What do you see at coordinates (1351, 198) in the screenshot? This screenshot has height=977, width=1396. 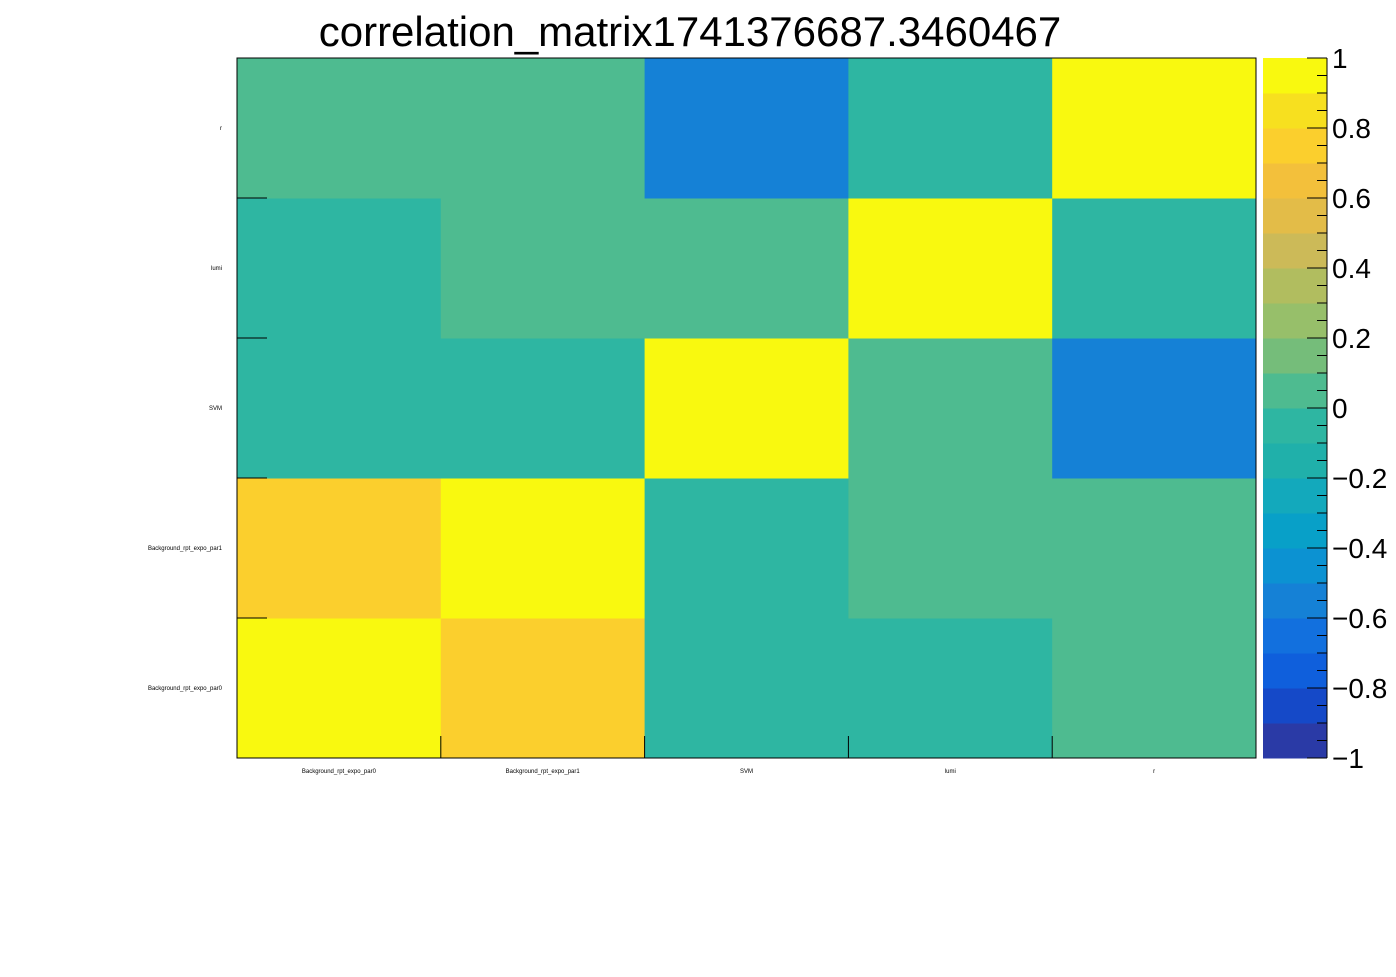 I see `colorbar-tick-label: 0.6` at bounding box center [1351, 198].